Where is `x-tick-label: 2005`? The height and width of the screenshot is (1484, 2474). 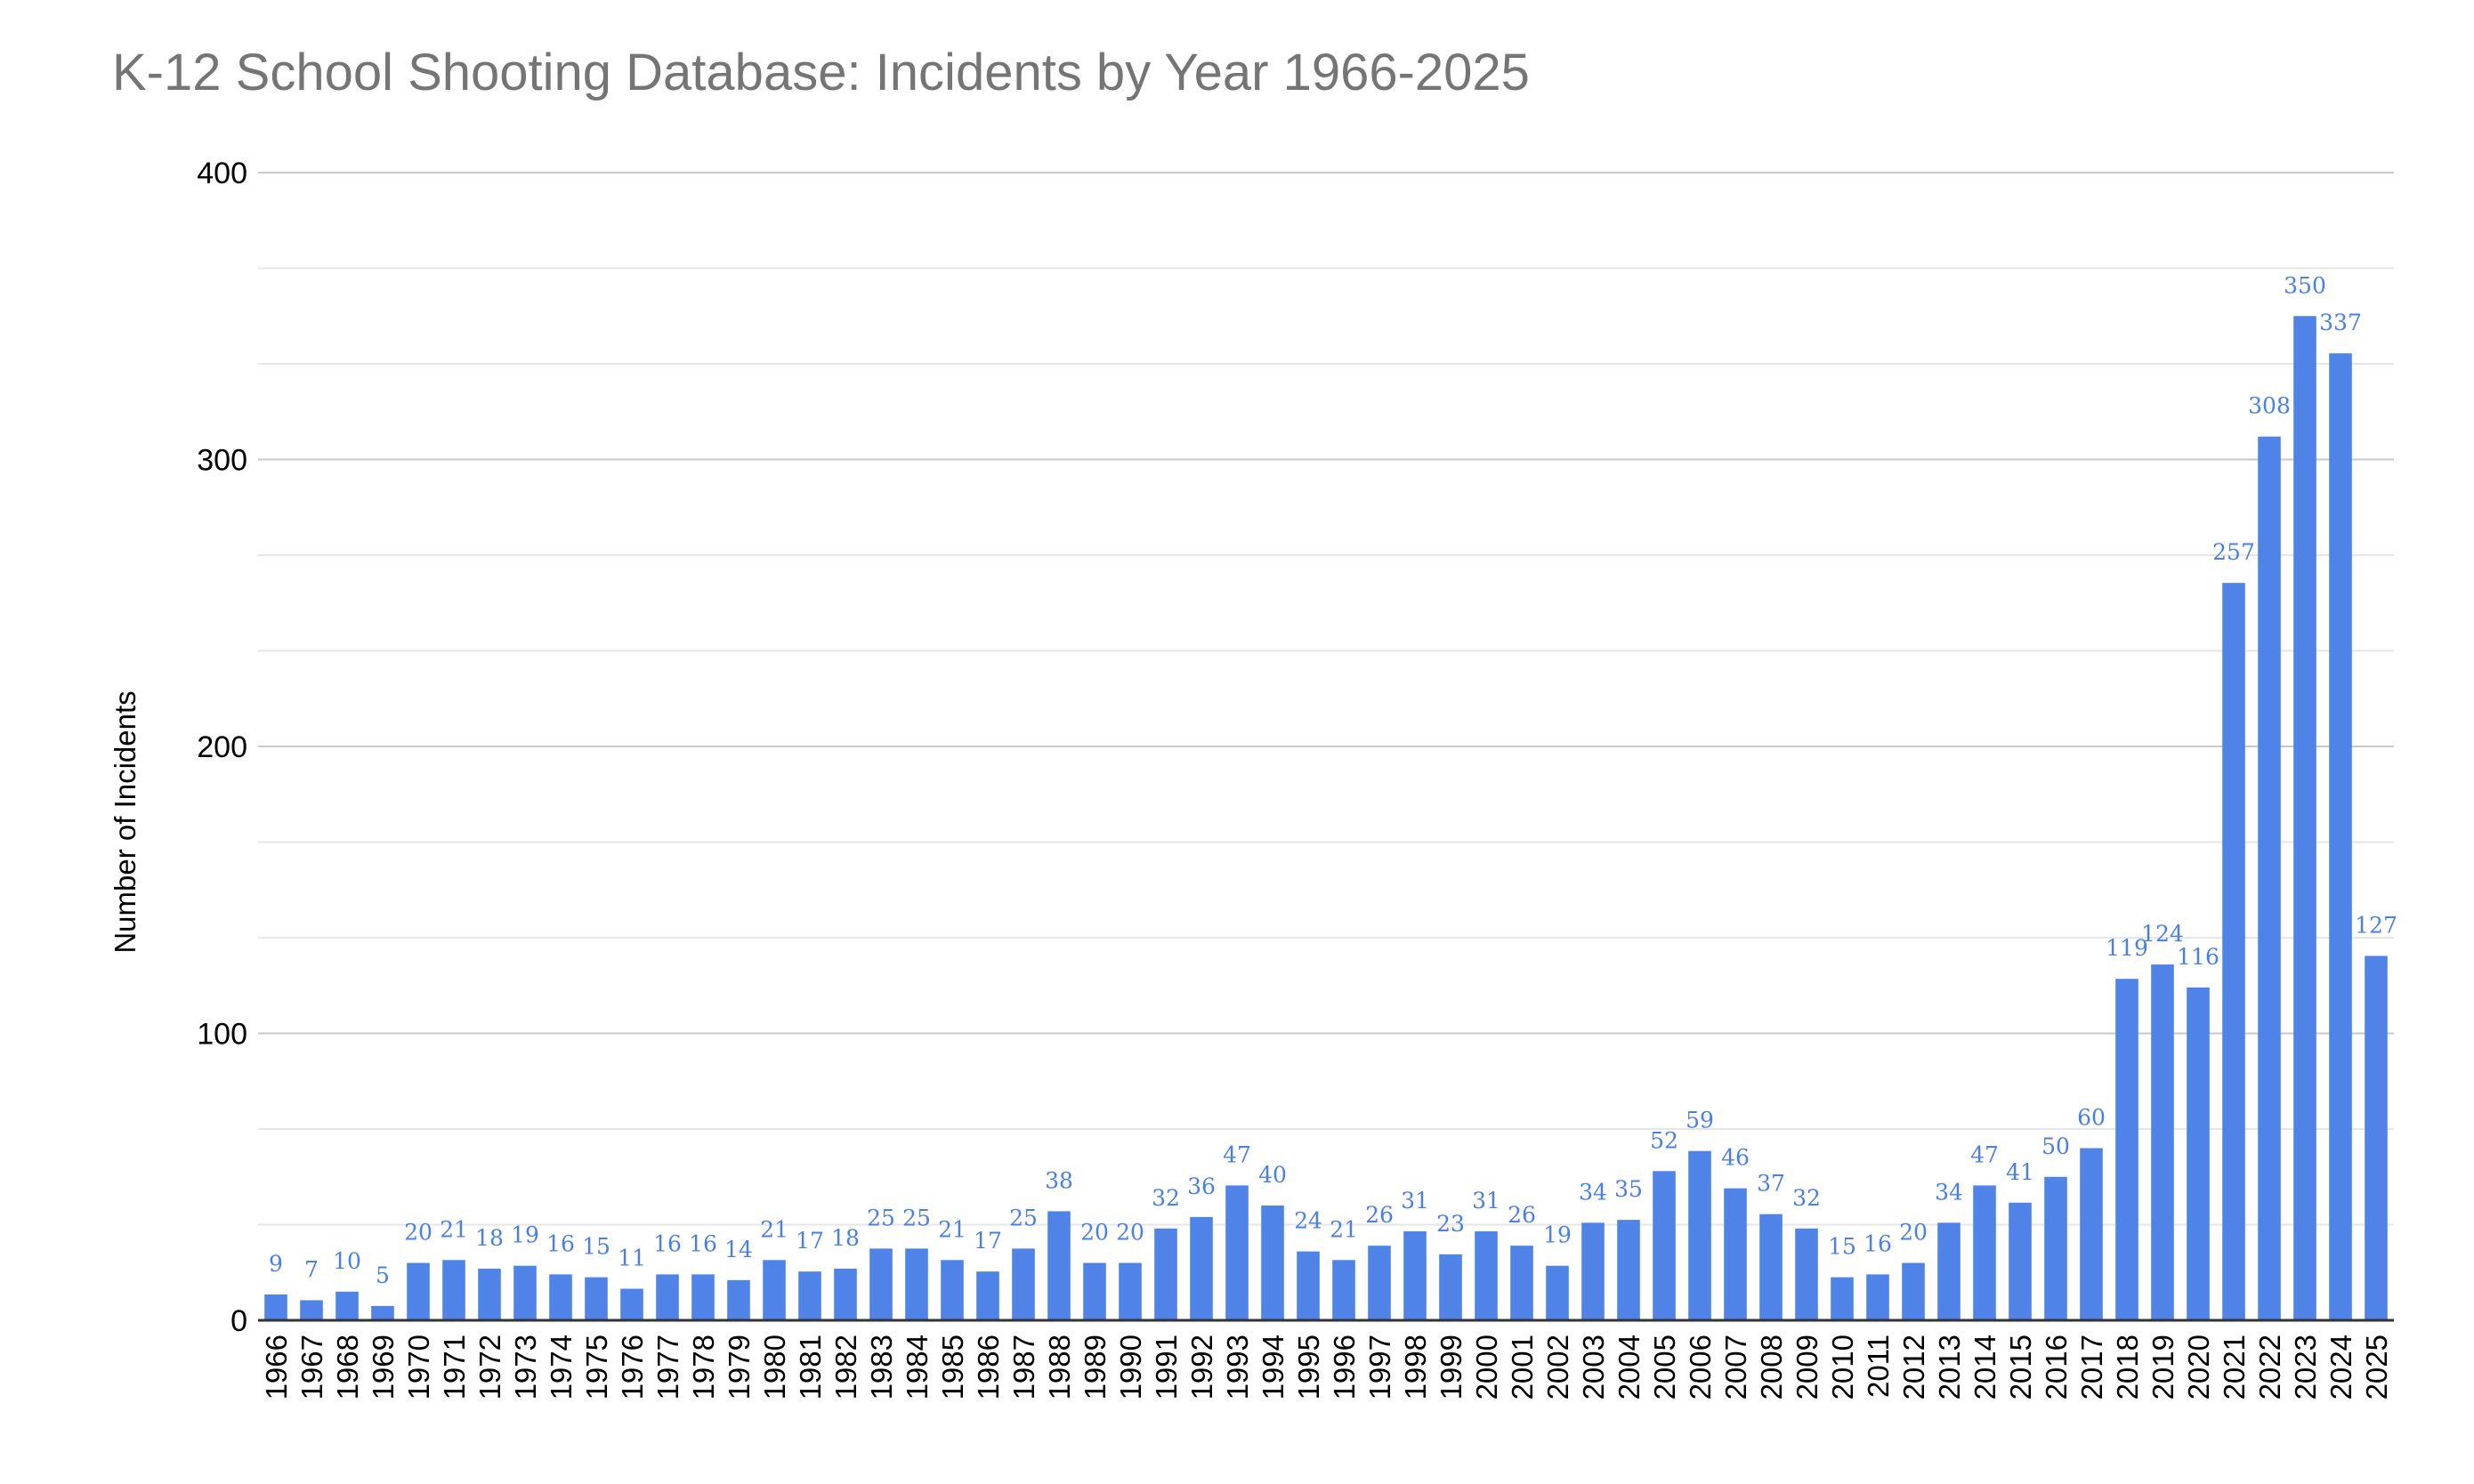
x-tick-label: 2005 is located at coordinates (1664, 1367).